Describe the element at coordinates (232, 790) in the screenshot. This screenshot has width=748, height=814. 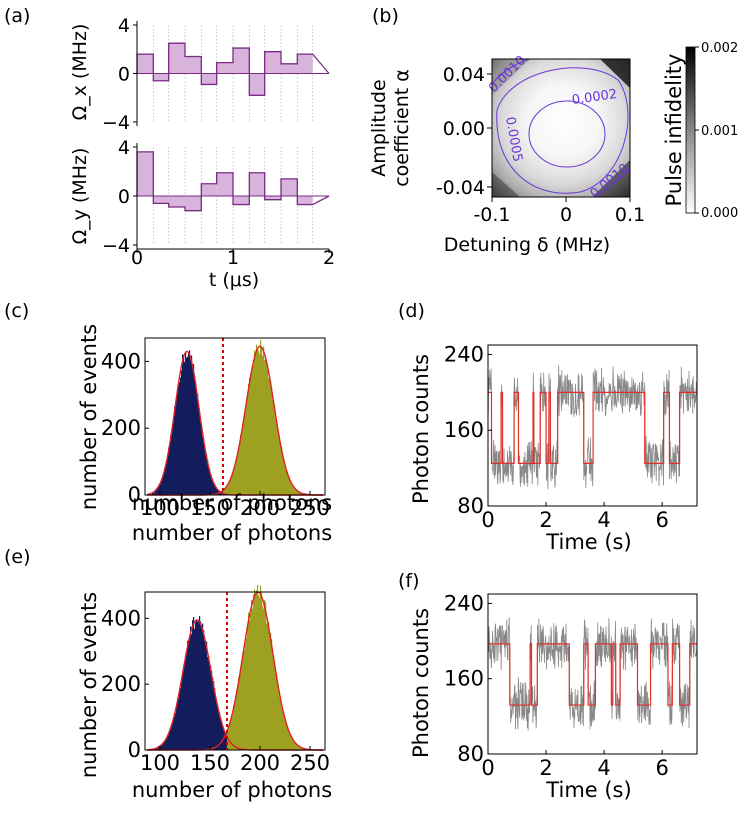
I see `histogram-e-xlabel: number of photons` at that location.